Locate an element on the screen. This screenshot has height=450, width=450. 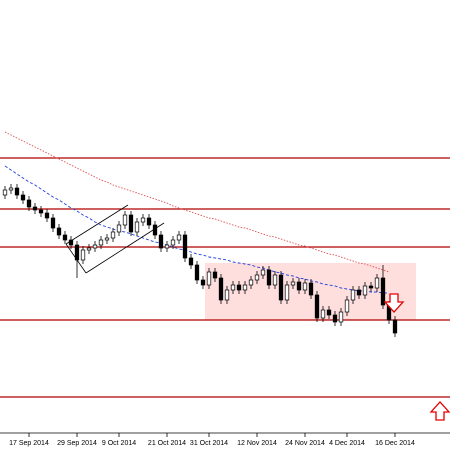
x-tick-label: 21 Oct 2014 is located at coordinates (167, 443).